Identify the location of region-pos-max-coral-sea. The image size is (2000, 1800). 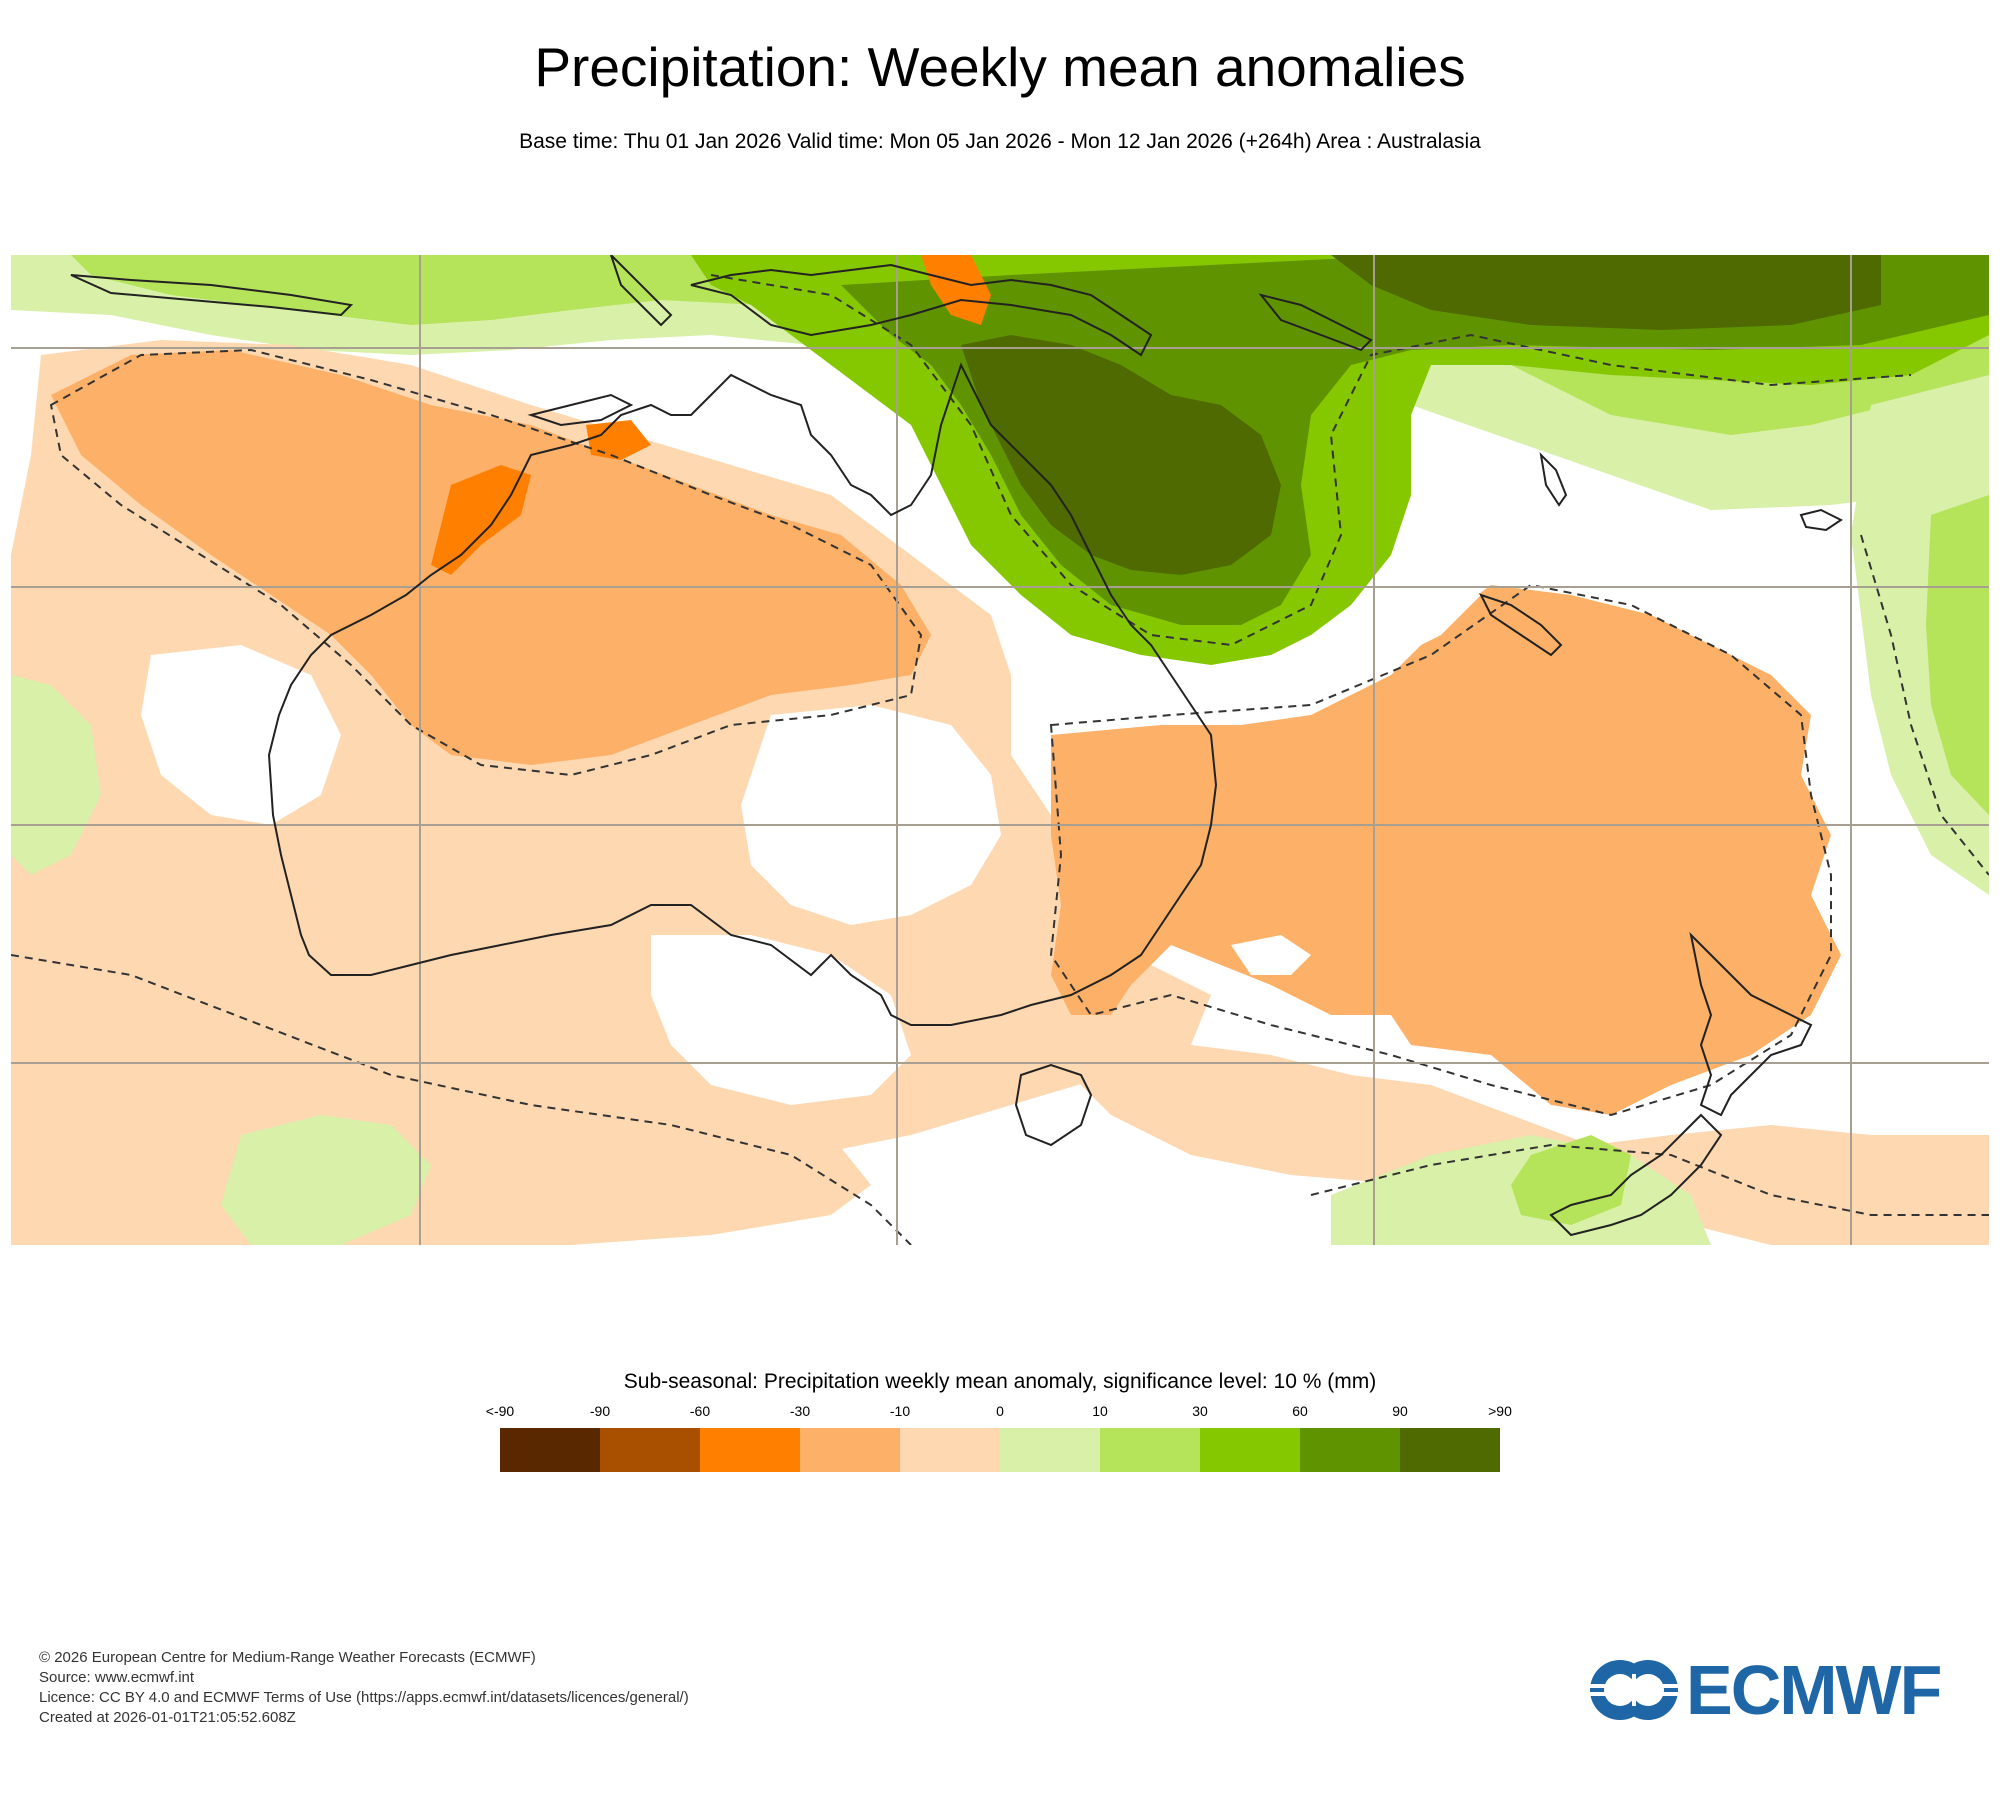
(1121, 455).